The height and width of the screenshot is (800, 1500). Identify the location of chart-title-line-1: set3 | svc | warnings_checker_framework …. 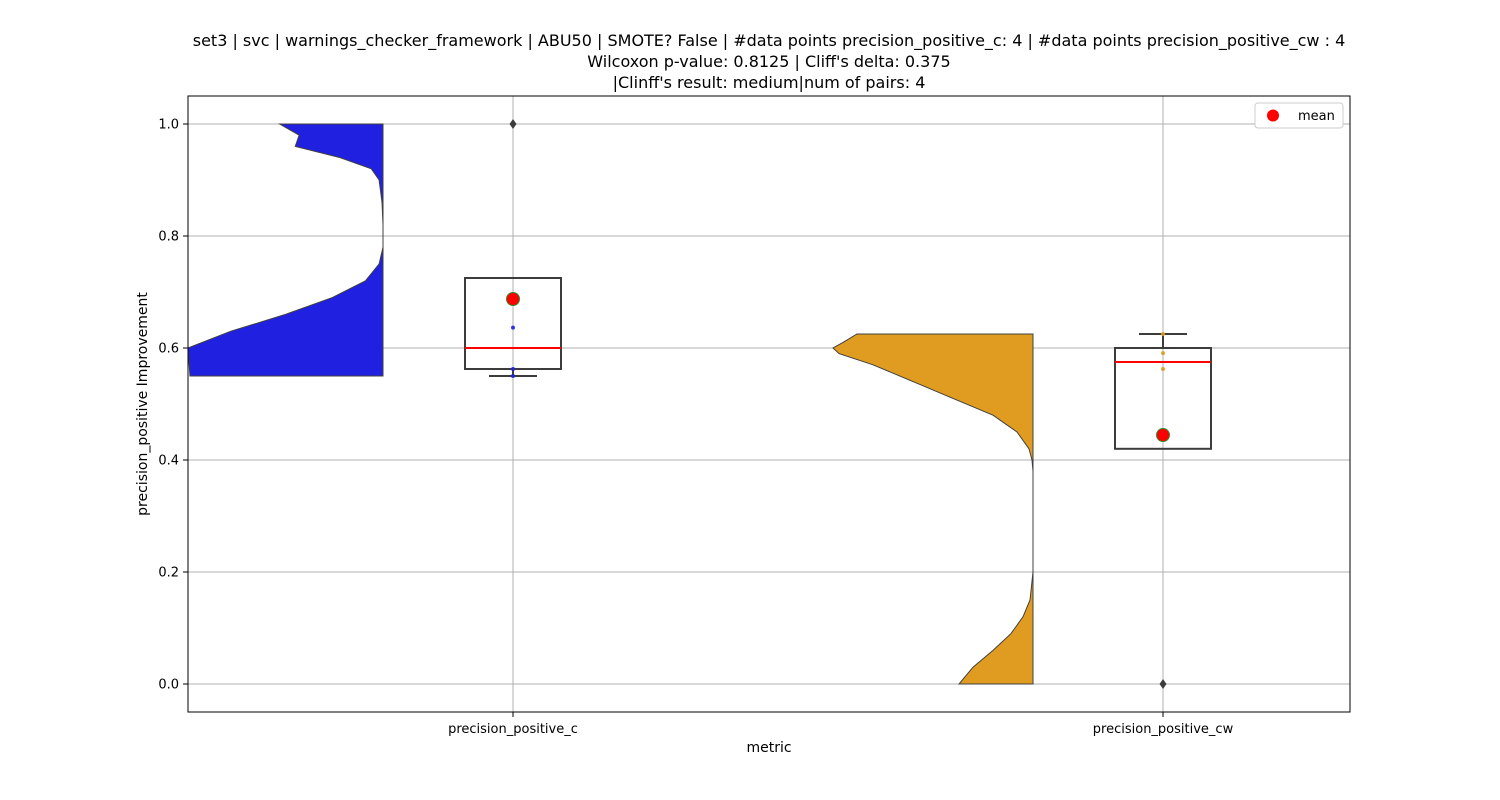
(769, 40).